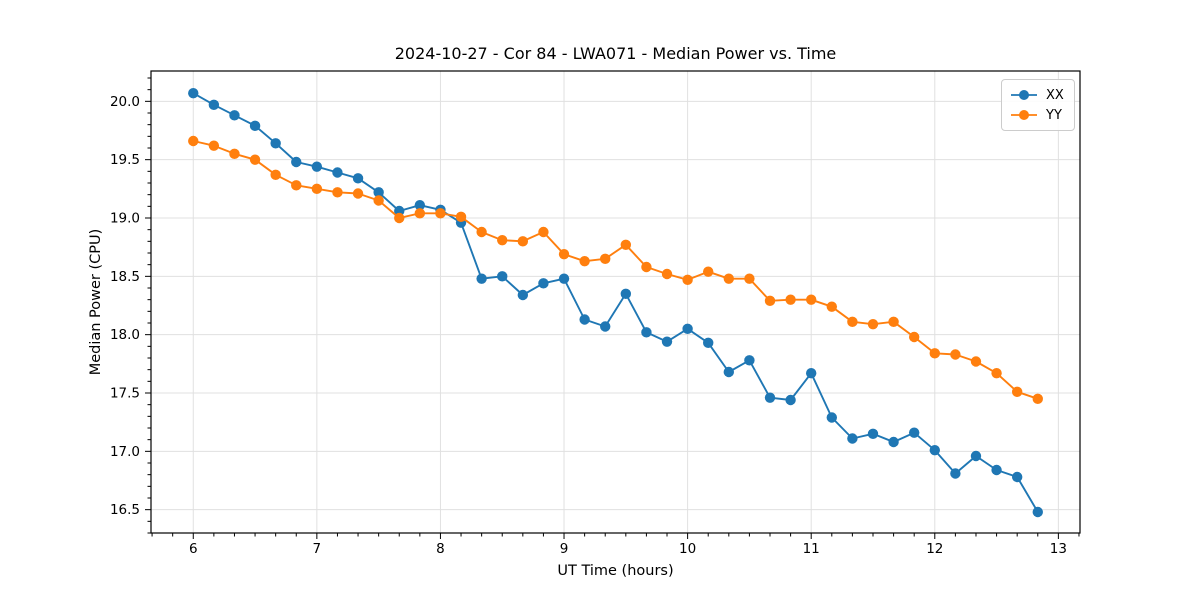 This screenshot has width=1200, height=600. What do you see at coordinates (125, 510) in the screenshot?
I see `y-tick-label: 16.5` at bounding box center [125, 510].